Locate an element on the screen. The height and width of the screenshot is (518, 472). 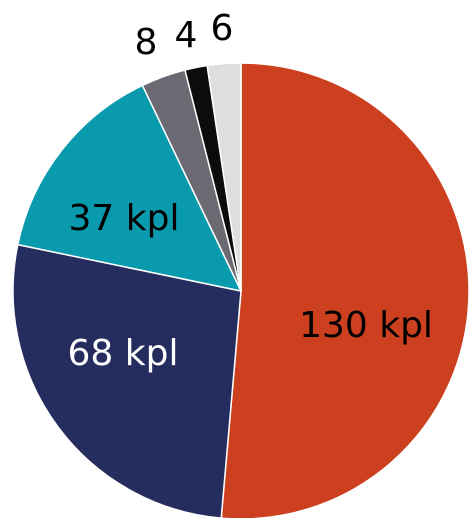
pie-slice-label-0: 130 kpl is located at coordinates (366, 325).